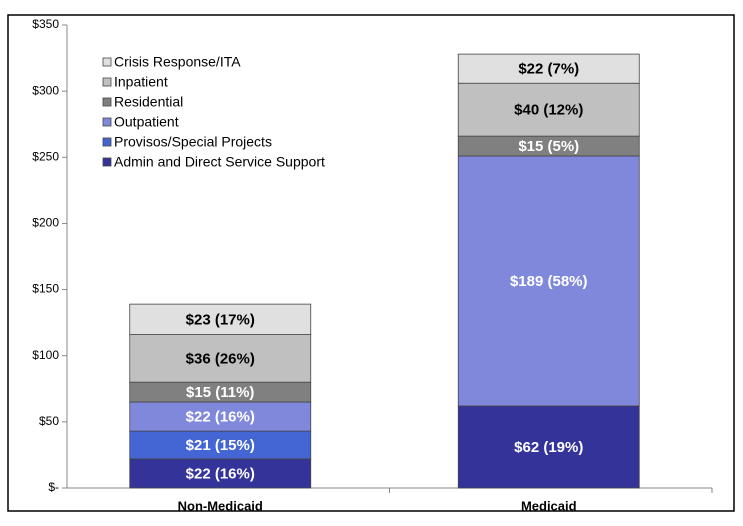 This screenshot has width=743, height=526. Describe the element at coordinates (49, 421) in the screenshot. I see `y-tick-label: $50` at that location.